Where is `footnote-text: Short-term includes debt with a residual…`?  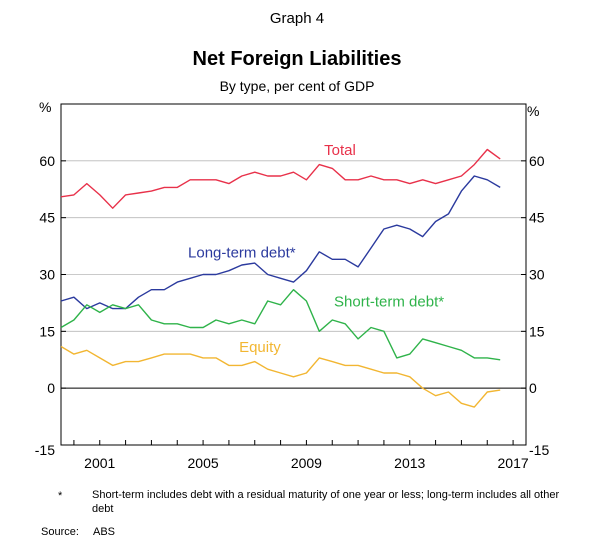
footnote-text: Short-term includes debt with a residual… is located at coordinates (326, 502).